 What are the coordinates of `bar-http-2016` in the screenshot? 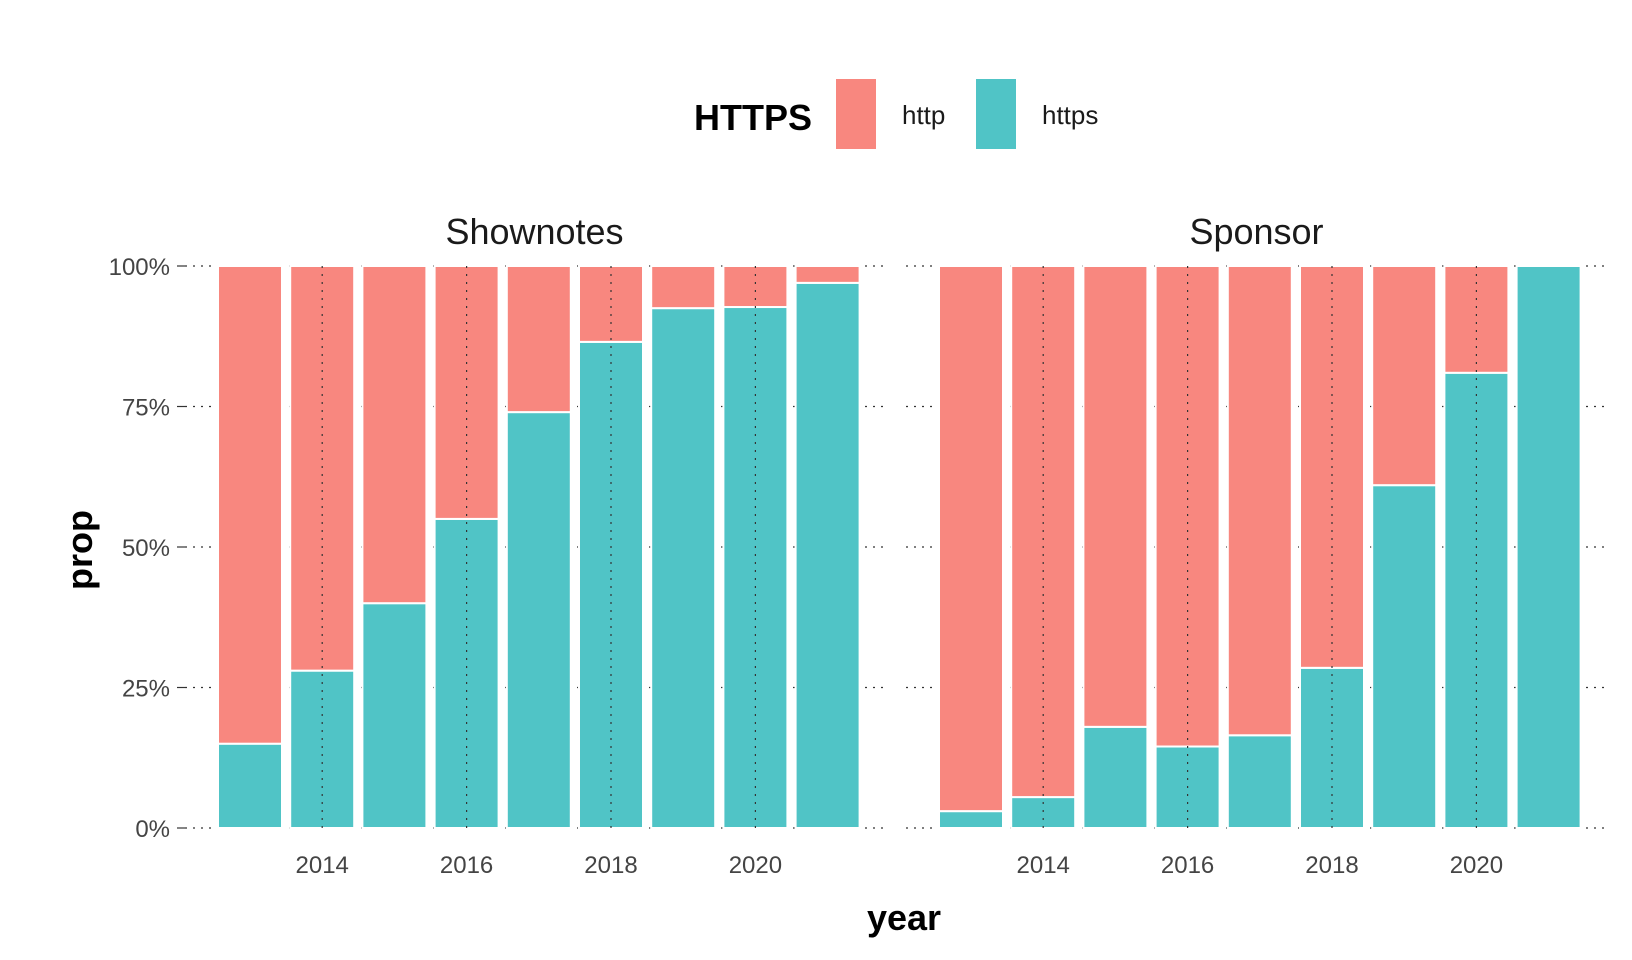 It's located at (466, 392).